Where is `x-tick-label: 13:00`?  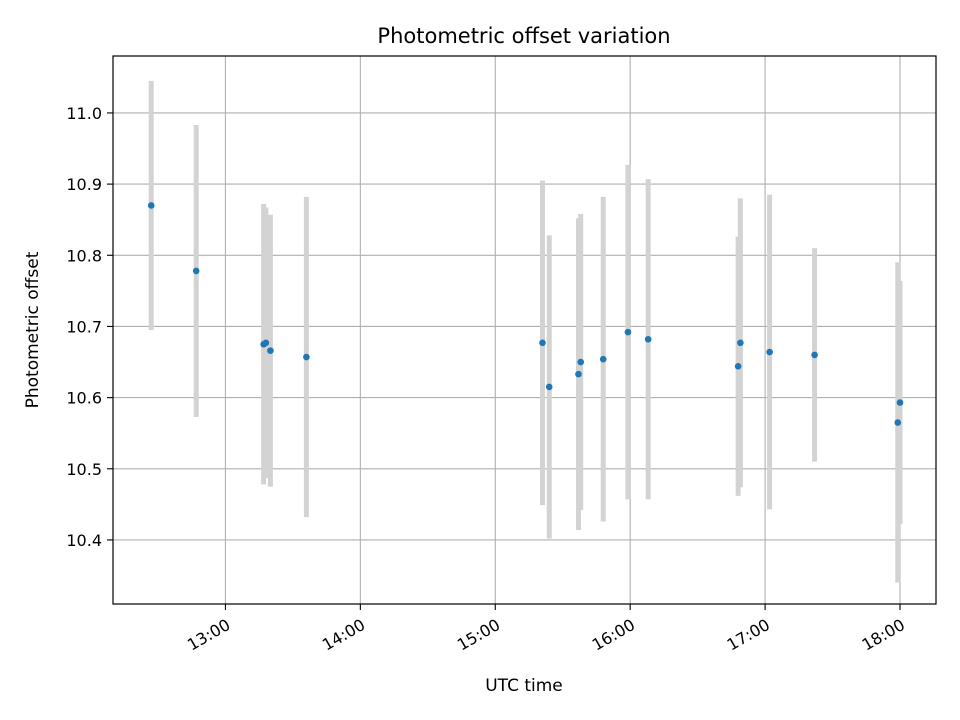
x-tick-label: 13:00 is located at coordinates (208, 635).